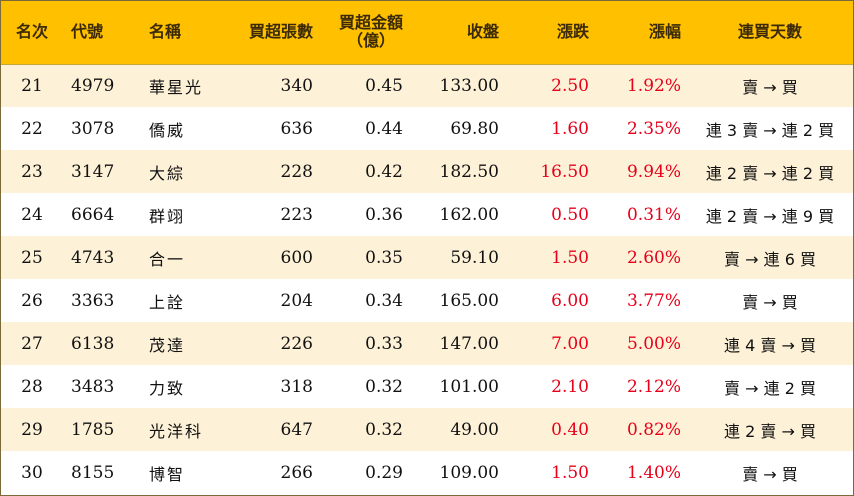 This screenshot has width=854, height=496. What do you see at coordinates (32, 214) in the screenshot?
I see `cell-rank: 24` at bounding box center [32, 214].